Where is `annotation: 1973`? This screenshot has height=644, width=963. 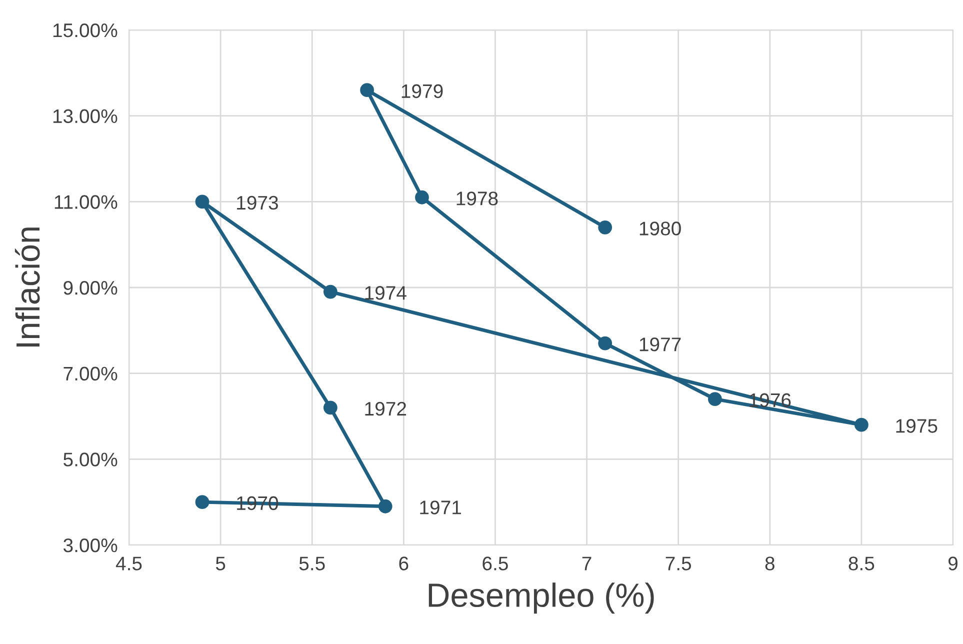 annotation: 1973 is located at coordinates (257, 203).